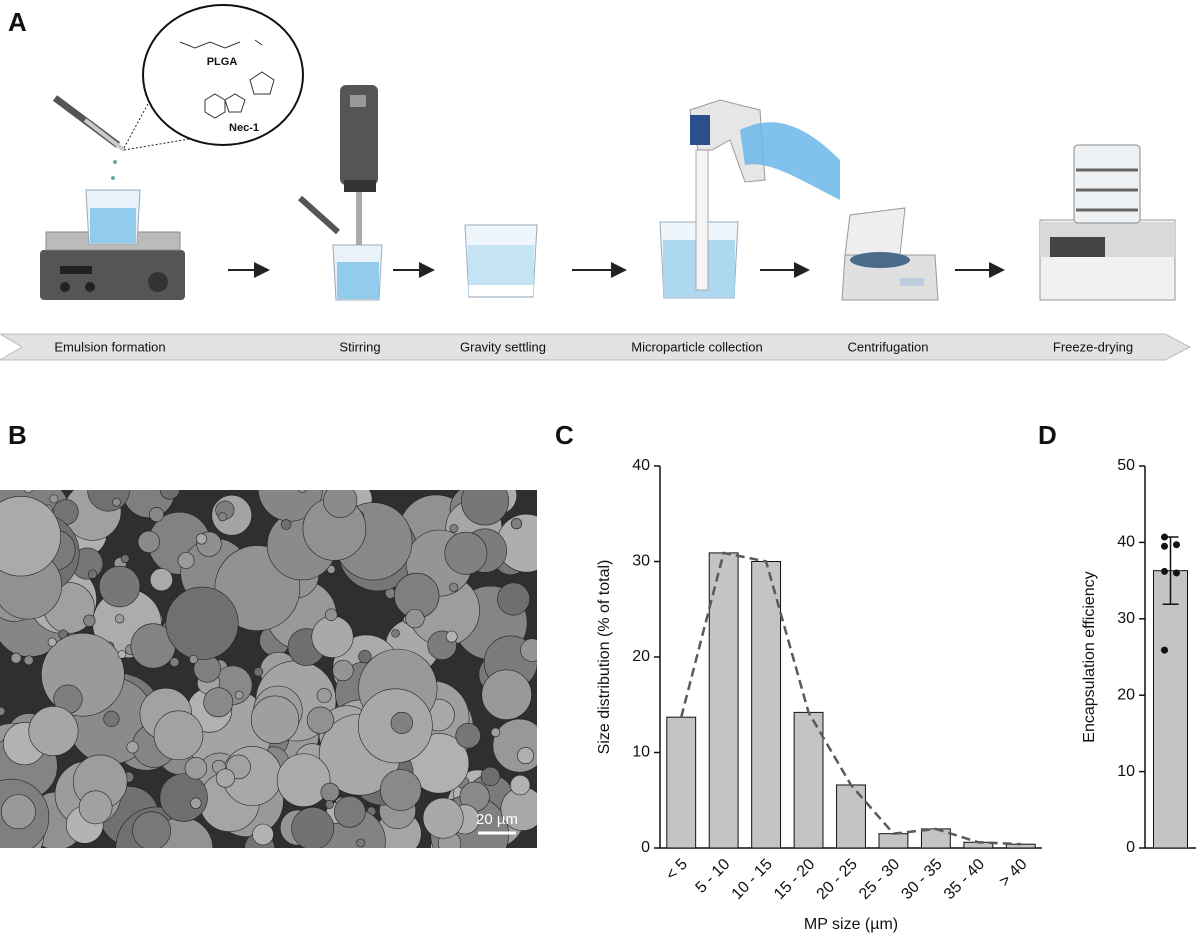  Describe the element at coordinates (1126, 465) in the screenshot. I see `y-tick-label: 50` at that location.